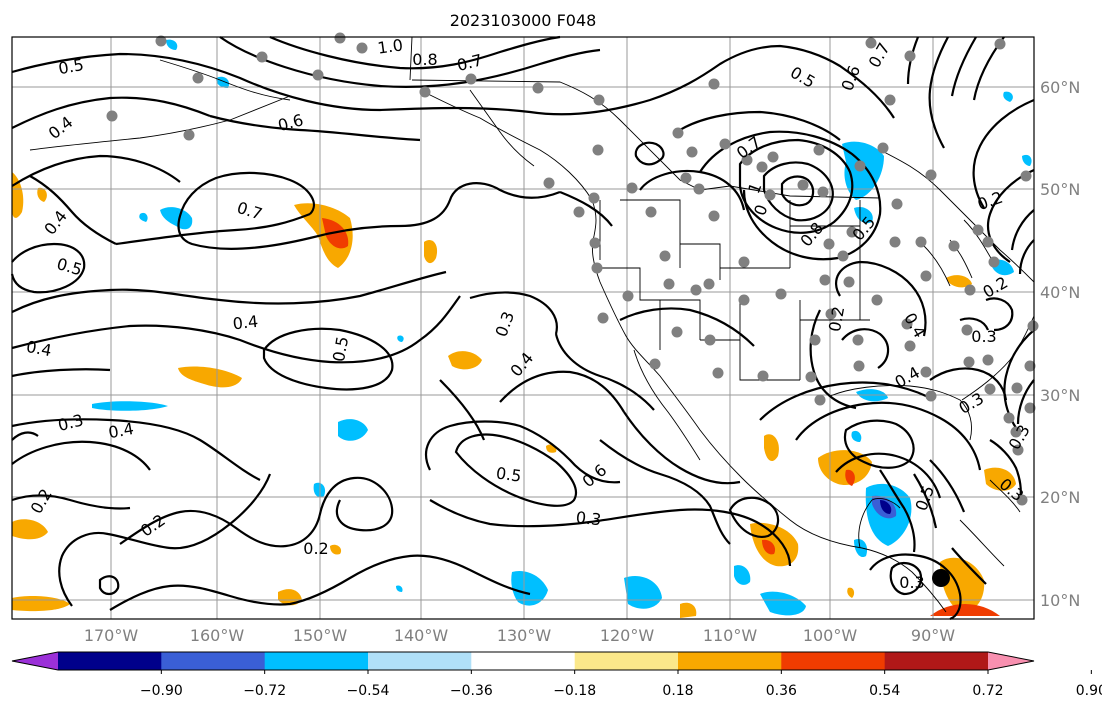 This screenshot has width=1102, height=710. Describe the element at coordinates (35, 661) in the screenshot. I see `colorbar-min-extension` at that location.